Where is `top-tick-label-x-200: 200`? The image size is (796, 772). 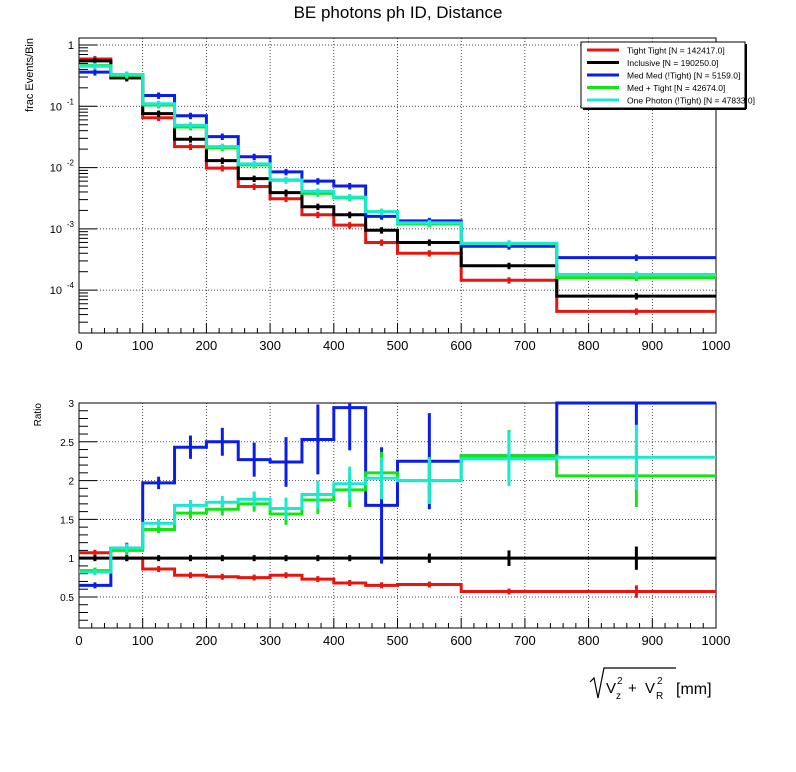
top-tick-label-x-200: 200 is located at coordinates (207, 345).